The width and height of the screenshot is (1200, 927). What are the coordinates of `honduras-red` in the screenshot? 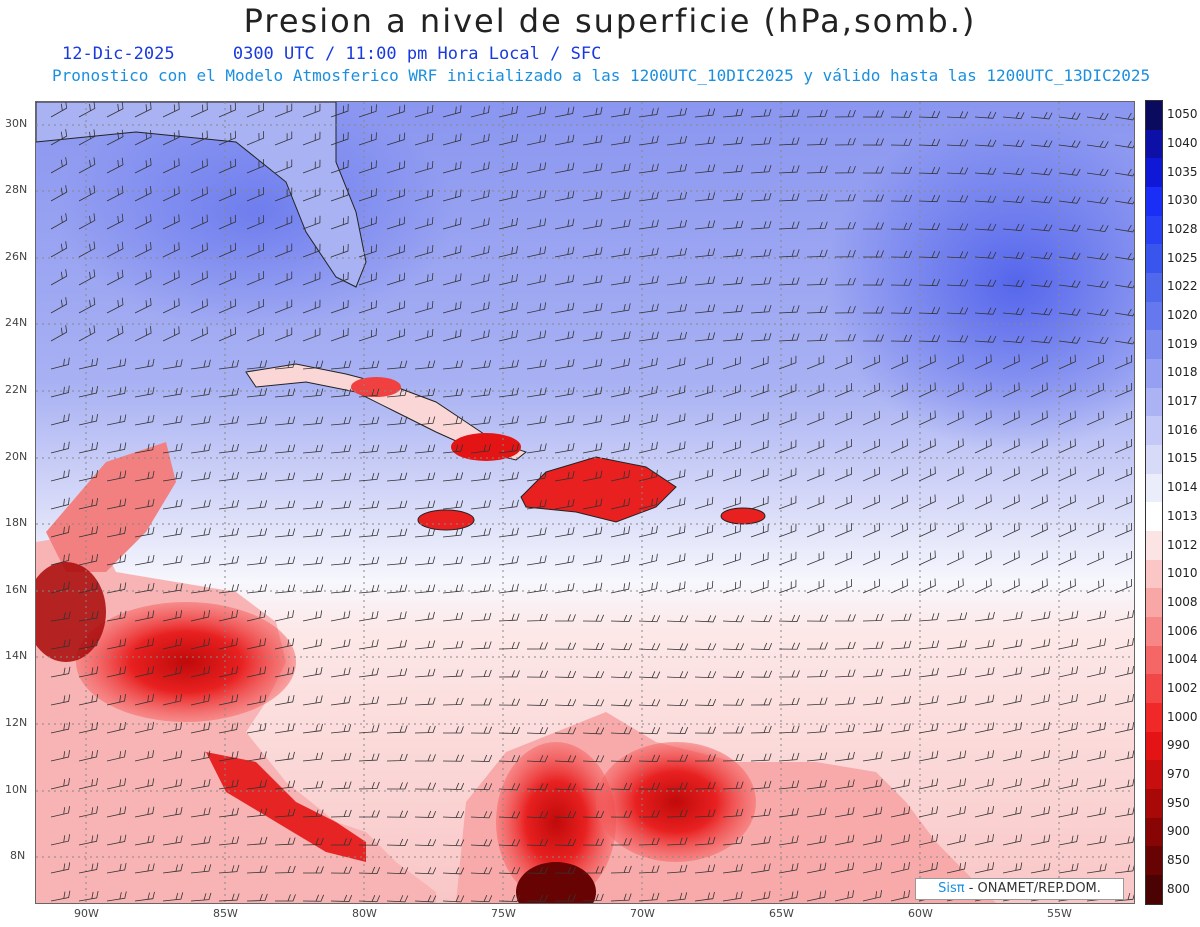 It's located at (186, 662).